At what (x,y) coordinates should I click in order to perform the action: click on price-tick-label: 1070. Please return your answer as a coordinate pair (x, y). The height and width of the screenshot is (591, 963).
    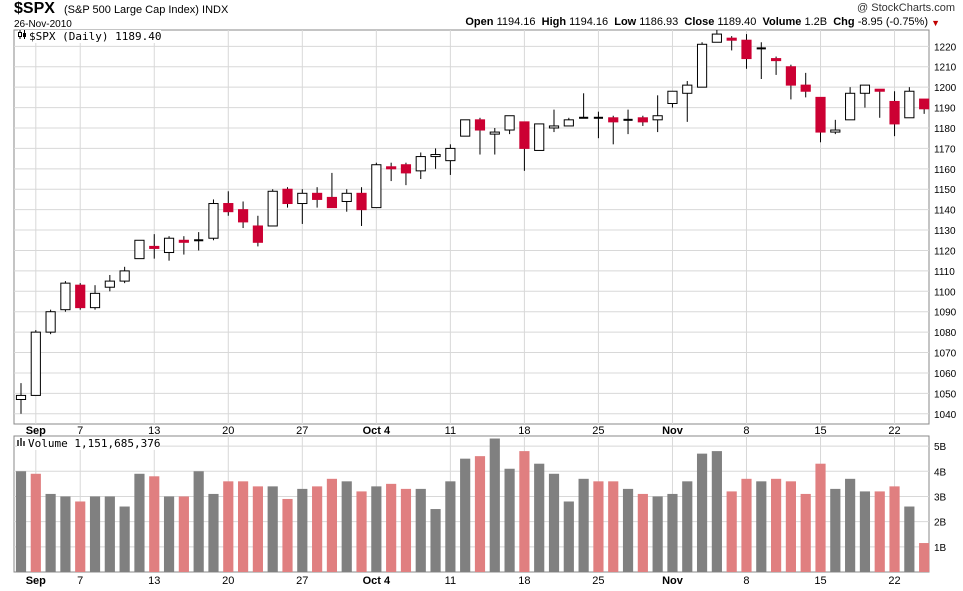
    Looking at the image, I should click on (945, 354).